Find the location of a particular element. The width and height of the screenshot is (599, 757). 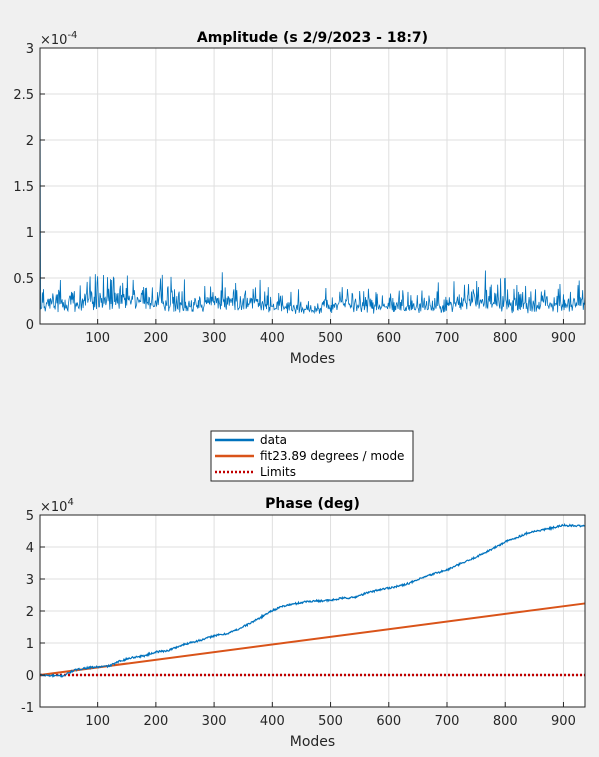

amplitude-ytick-label: 1.5 is located at coordinates (23, 187).